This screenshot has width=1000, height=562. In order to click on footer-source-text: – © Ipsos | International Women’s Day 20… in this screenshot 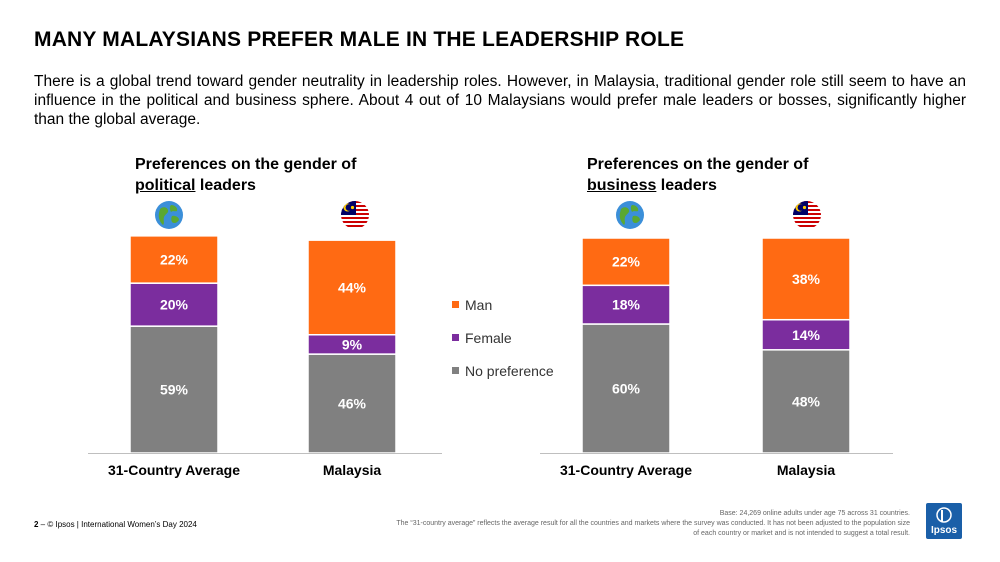, I will do `click(117, 524)`.